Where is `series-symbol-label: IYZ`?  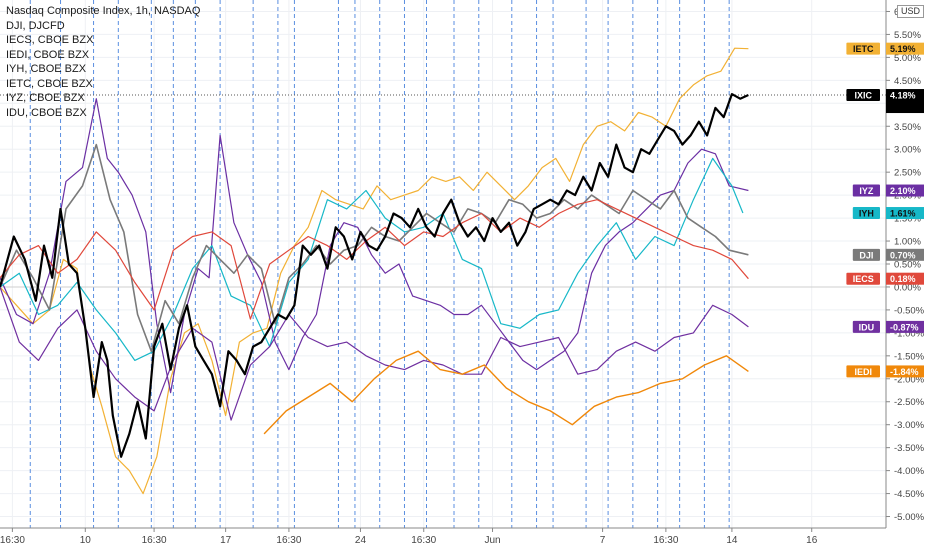 series-symbol-label: IYZ is located at coordinates (866, 191).